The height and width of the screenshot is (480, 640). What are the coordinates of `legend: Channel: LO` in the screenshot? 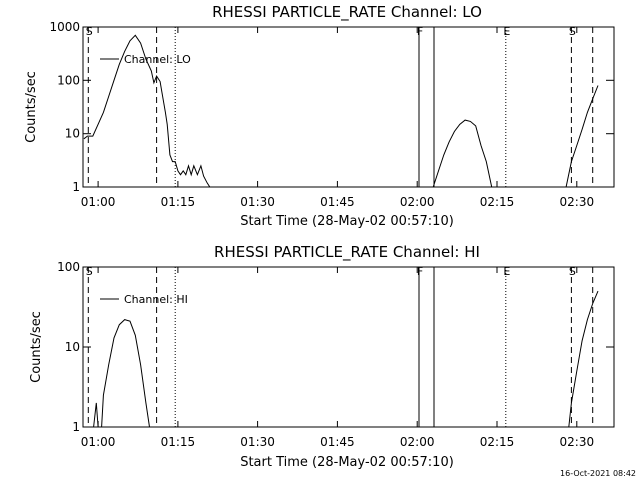 It's located at (145, 59).